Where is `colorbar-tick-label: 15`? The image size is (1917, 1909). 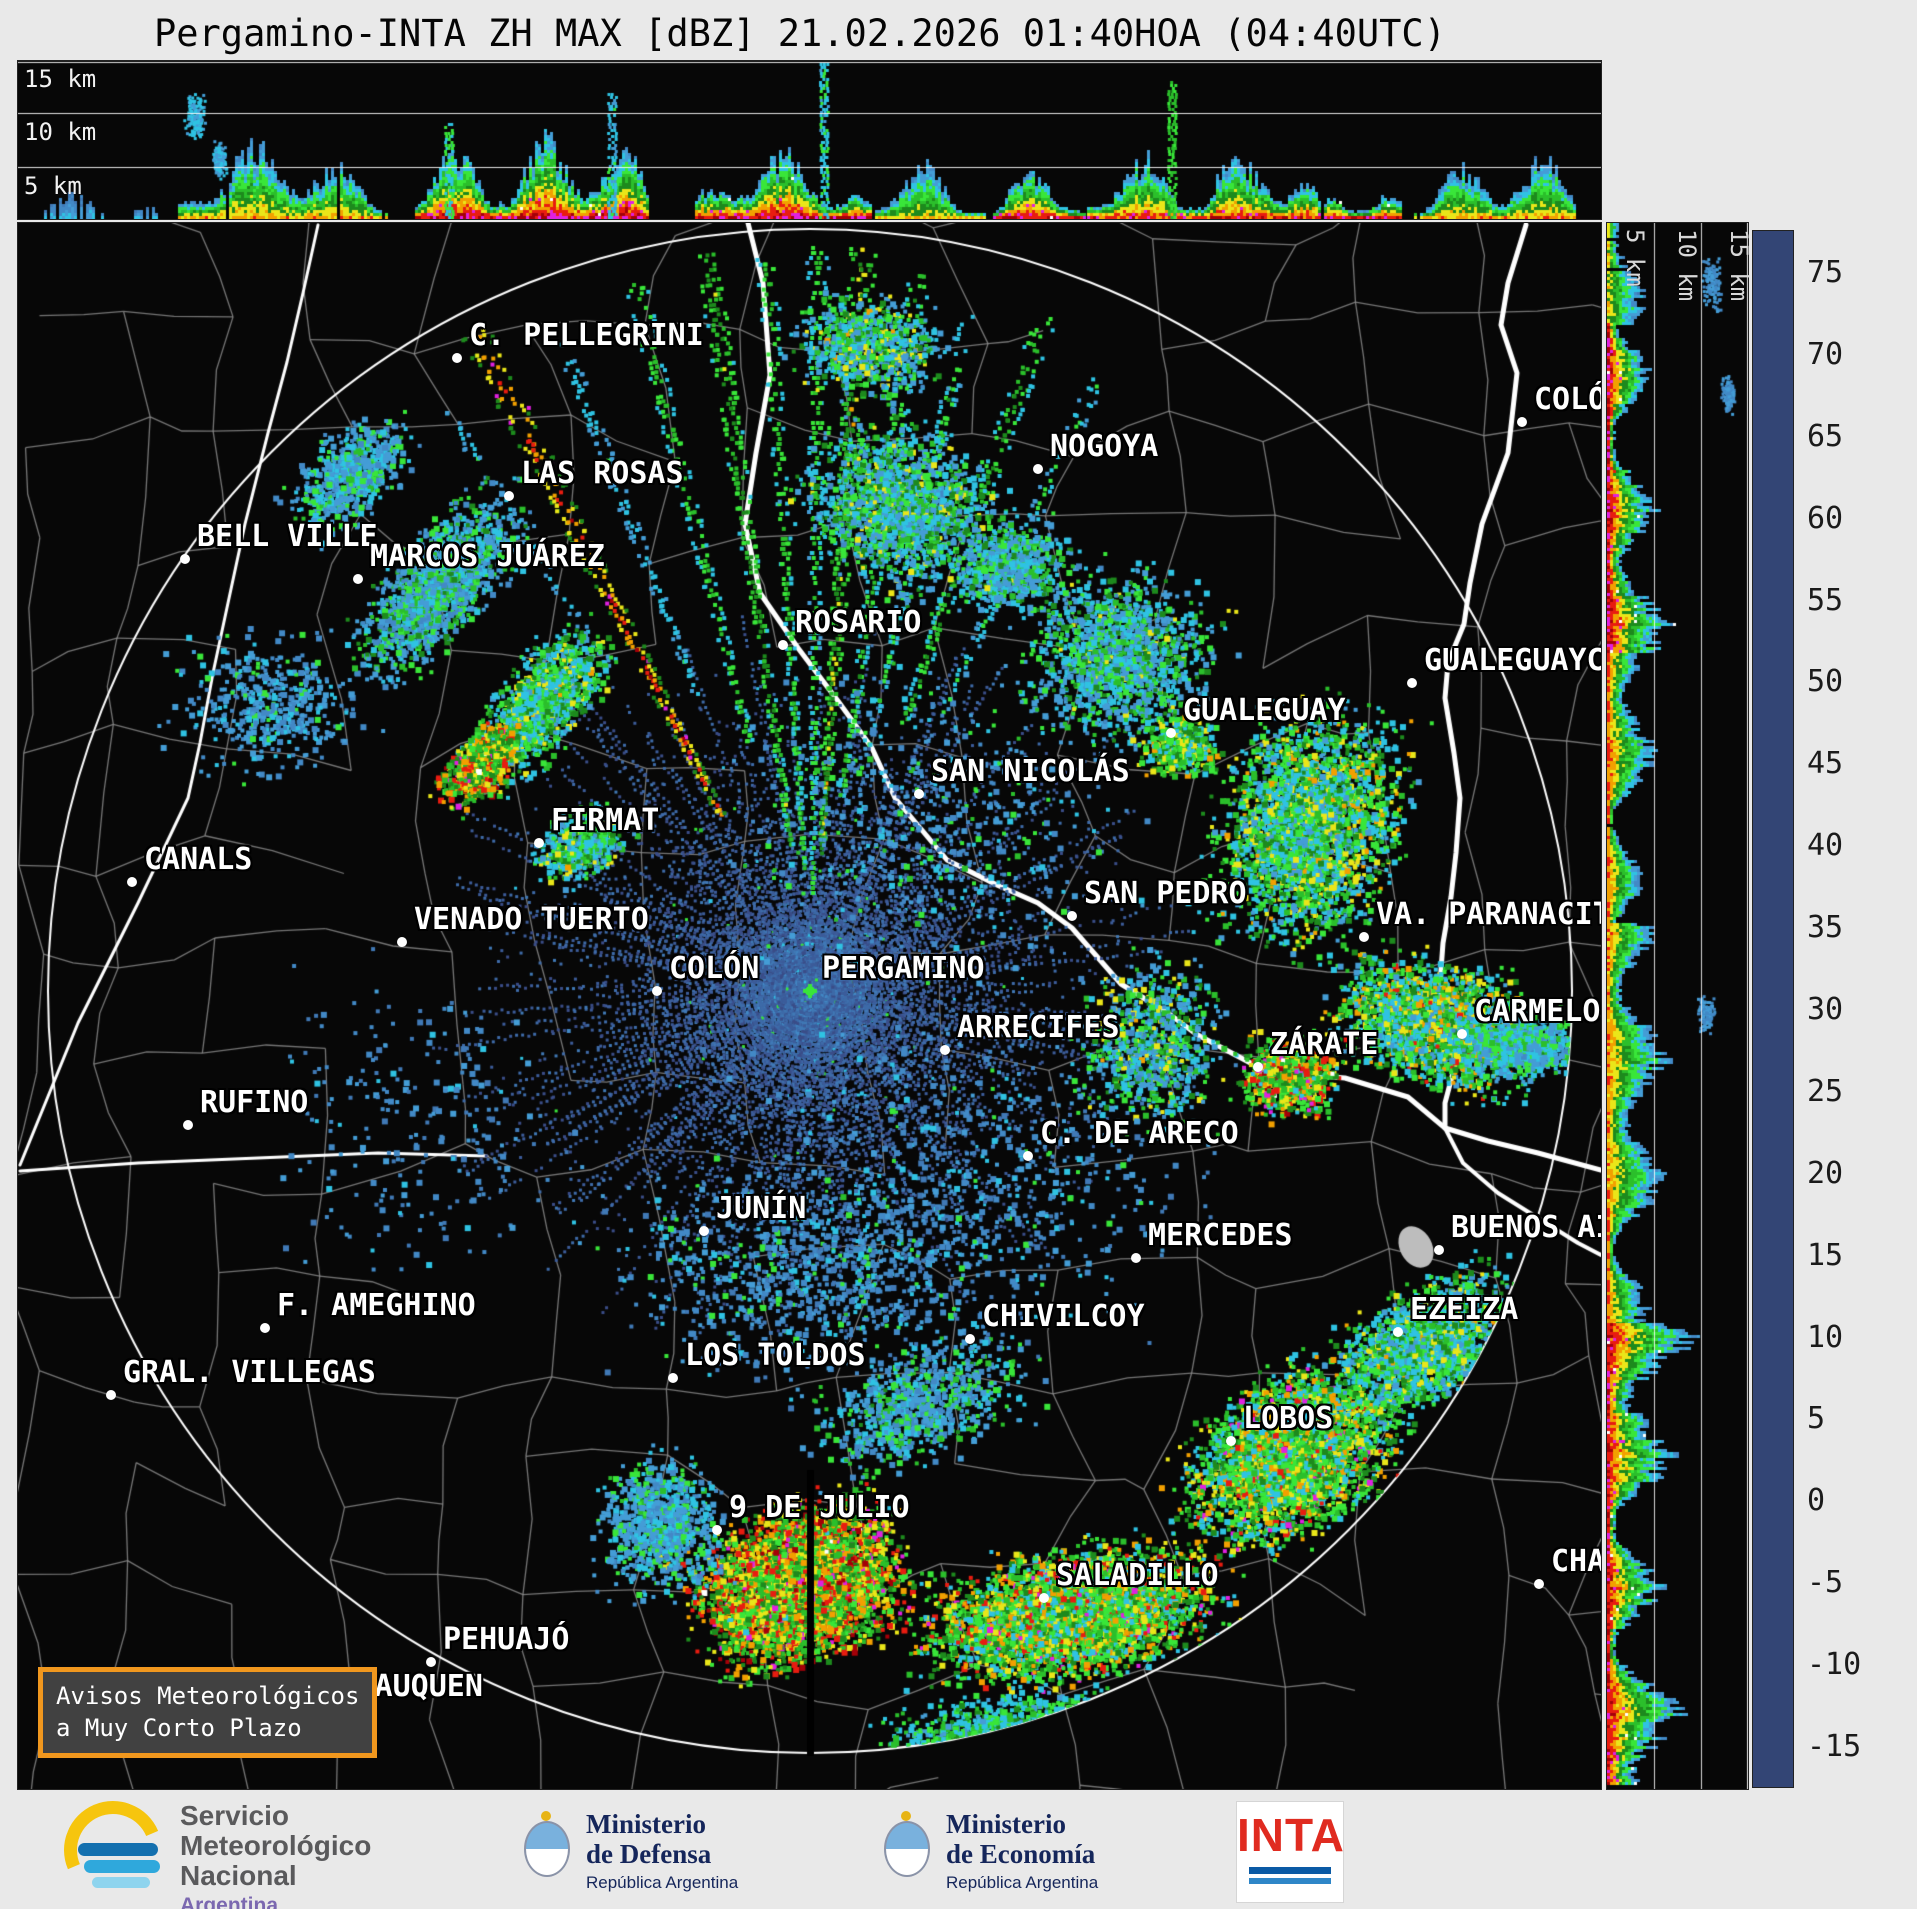 colorbar-tick-label: 15 is located at coordinates (1825, 1255).